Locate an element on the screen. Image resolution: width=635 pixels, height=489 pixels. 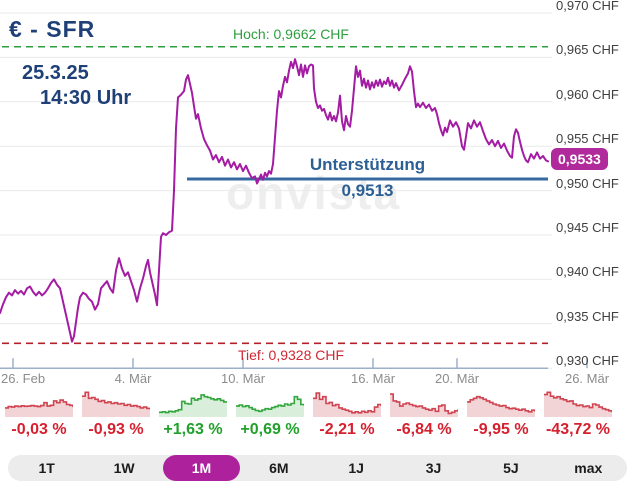
mini-chart-pct: -0,93 % is located at coordinates (116, 429).